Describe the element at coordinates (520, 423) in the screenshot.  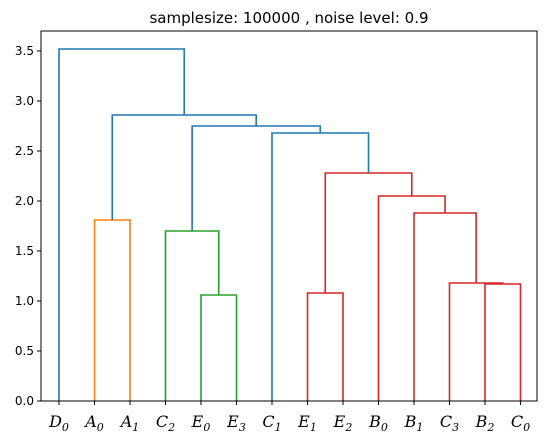
I see `leaf-label: C0` at that location.